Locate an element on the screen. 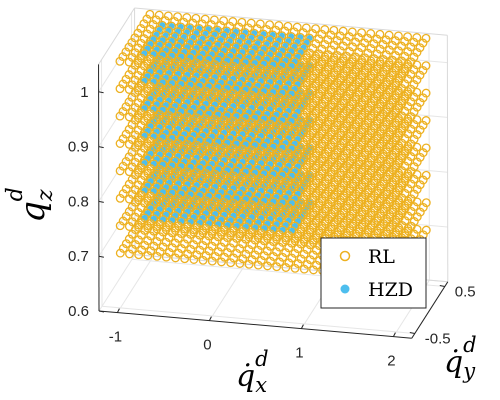 This screenshot has height=400, width=500. legend-label-hzd: HZD is located at coordinates (390, 290).